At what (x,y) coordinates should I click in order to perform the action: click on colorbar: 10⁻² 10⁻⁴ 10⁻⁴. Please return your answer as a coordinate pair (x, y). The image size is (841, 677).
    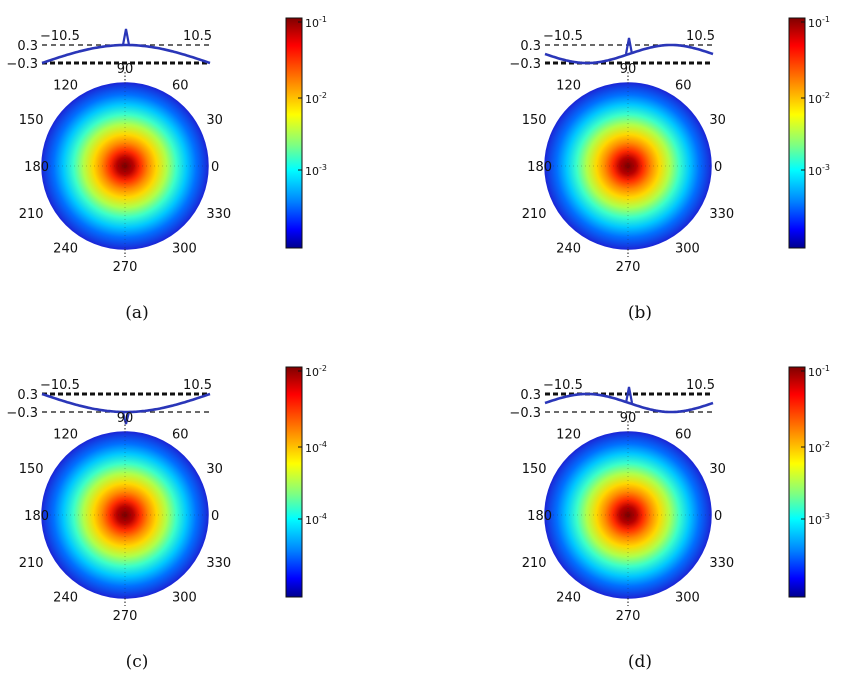
    Looking at the image, I should click on (306, 481).